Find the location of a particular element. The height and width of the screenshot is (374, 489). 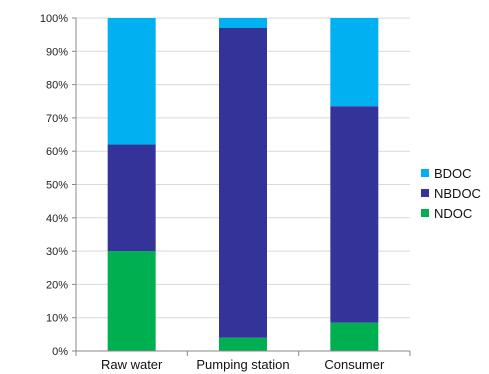

legend: BDOC NBDOC NDOC is located at coordinates (451, 193).